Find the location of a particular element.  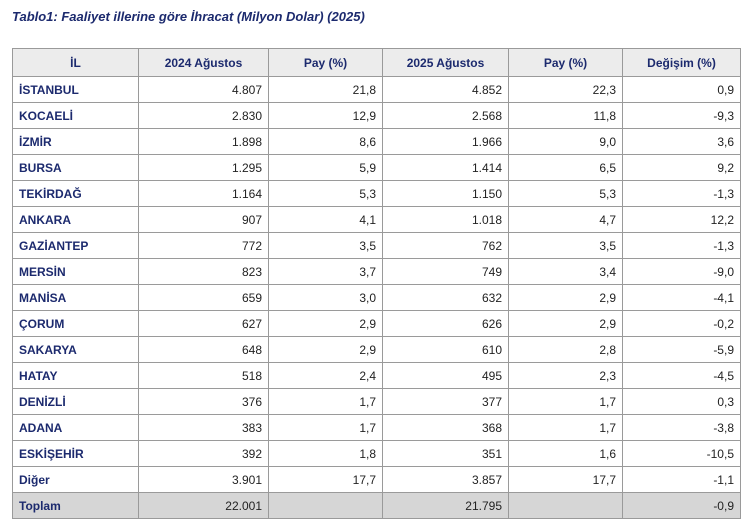

province-cell: ESKİŞEHİR is located at coordinates (75, 453).